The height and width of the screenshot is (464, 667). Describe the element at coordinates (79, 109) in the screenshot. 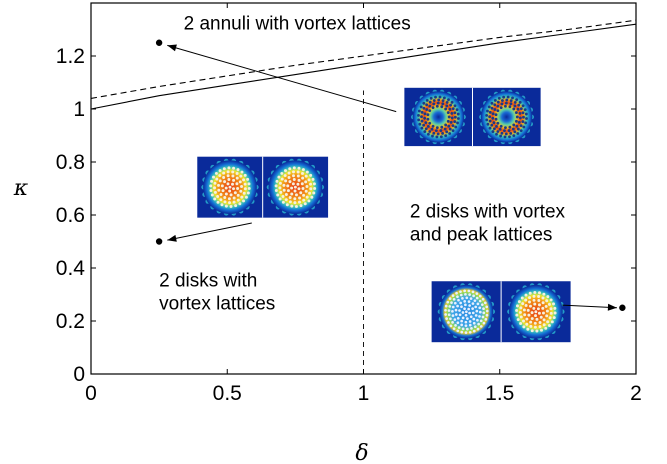

I see `y-tick-label: 1` at that location.